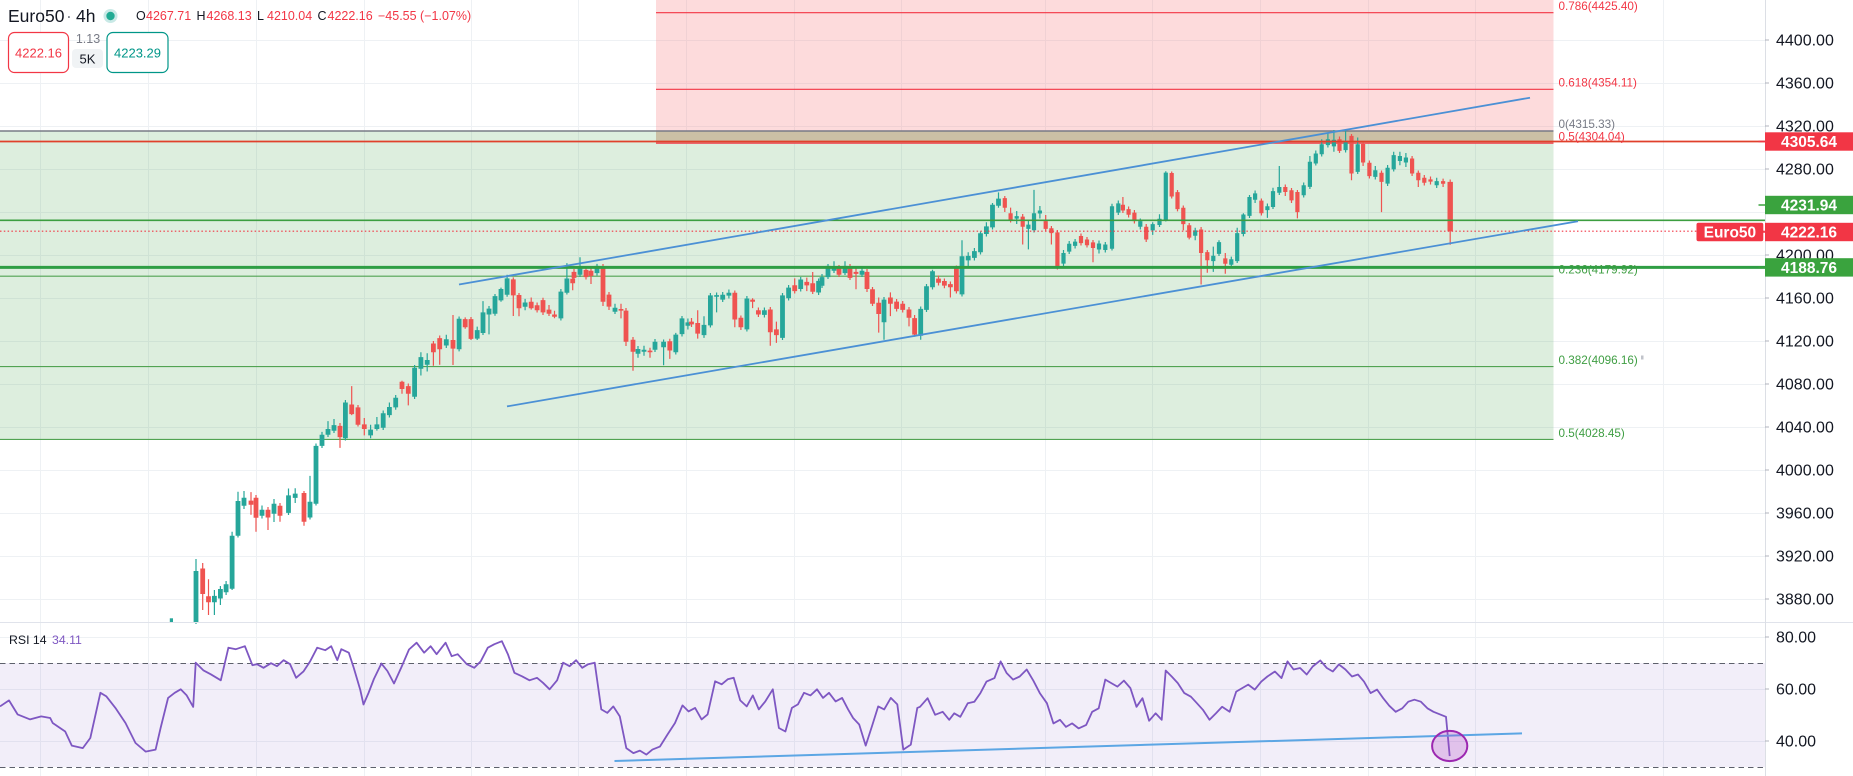 This screenshot has width=1853, height=776. I want to click on svg-text: 4360.00, so click(1805, 84).